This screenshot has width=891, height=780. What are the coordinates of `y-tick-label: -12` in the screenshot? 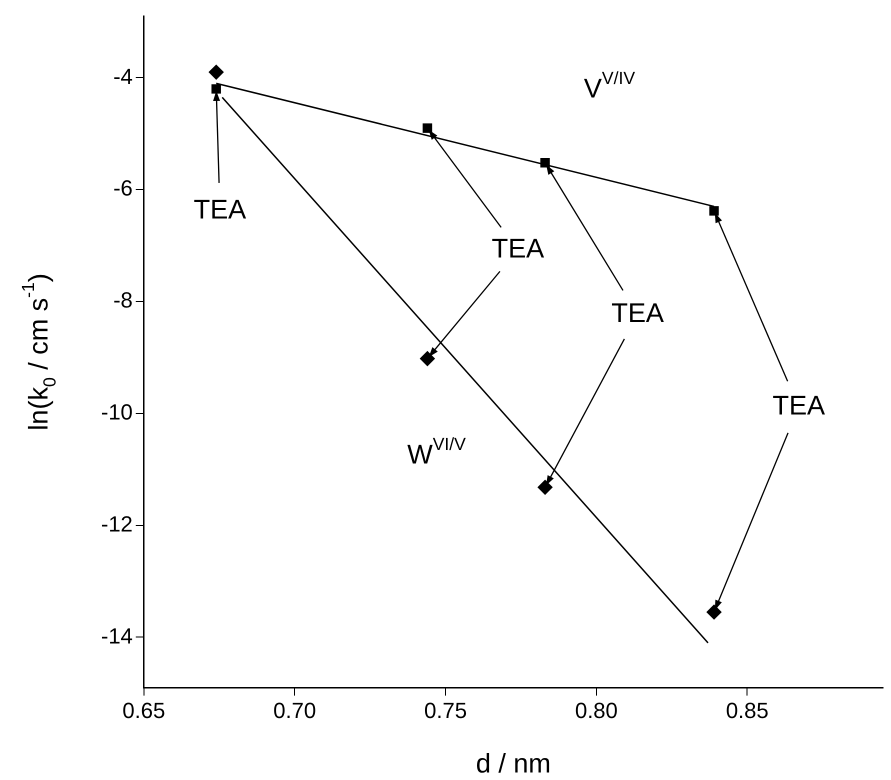 It's located at (117, 523).